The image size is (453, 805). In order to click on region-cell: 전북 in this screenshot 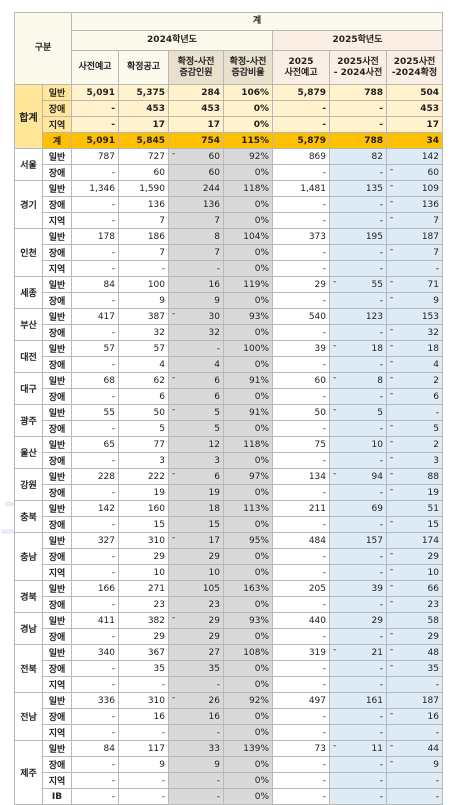, I will do `click(28, 668)`.